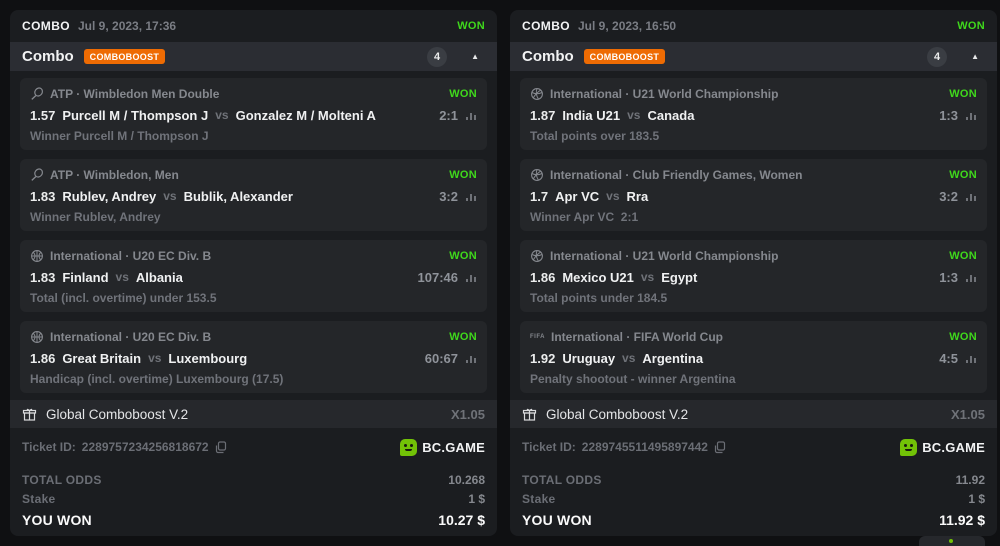 This screenshot has height=546, width=1000. I want to click on market-label: Winner Purcell M / Thompson J, so click(119, 136).